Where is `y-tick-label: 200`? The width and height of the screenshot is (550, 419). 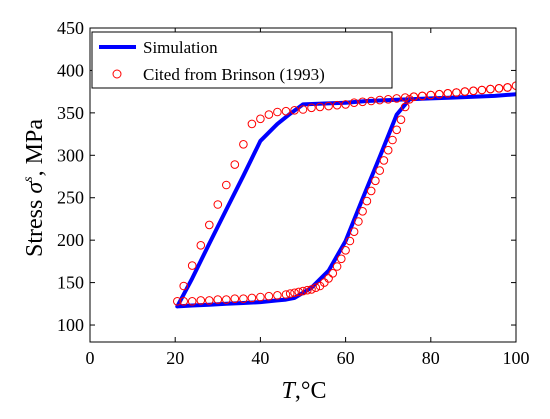 y-tick-label: 200 is located at coordinates (70, 240).